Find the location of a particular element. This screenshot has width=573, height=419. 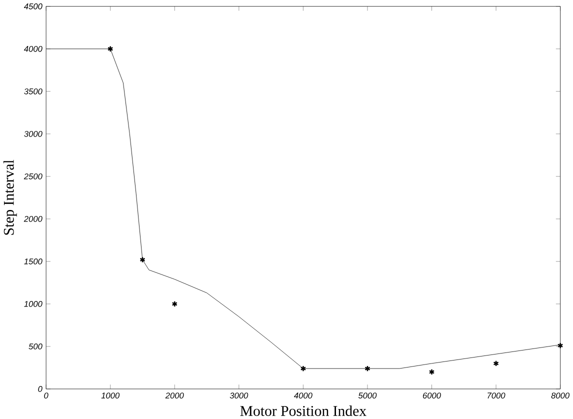

y-tick-label: 3000 is located at coordinates (33, 133).